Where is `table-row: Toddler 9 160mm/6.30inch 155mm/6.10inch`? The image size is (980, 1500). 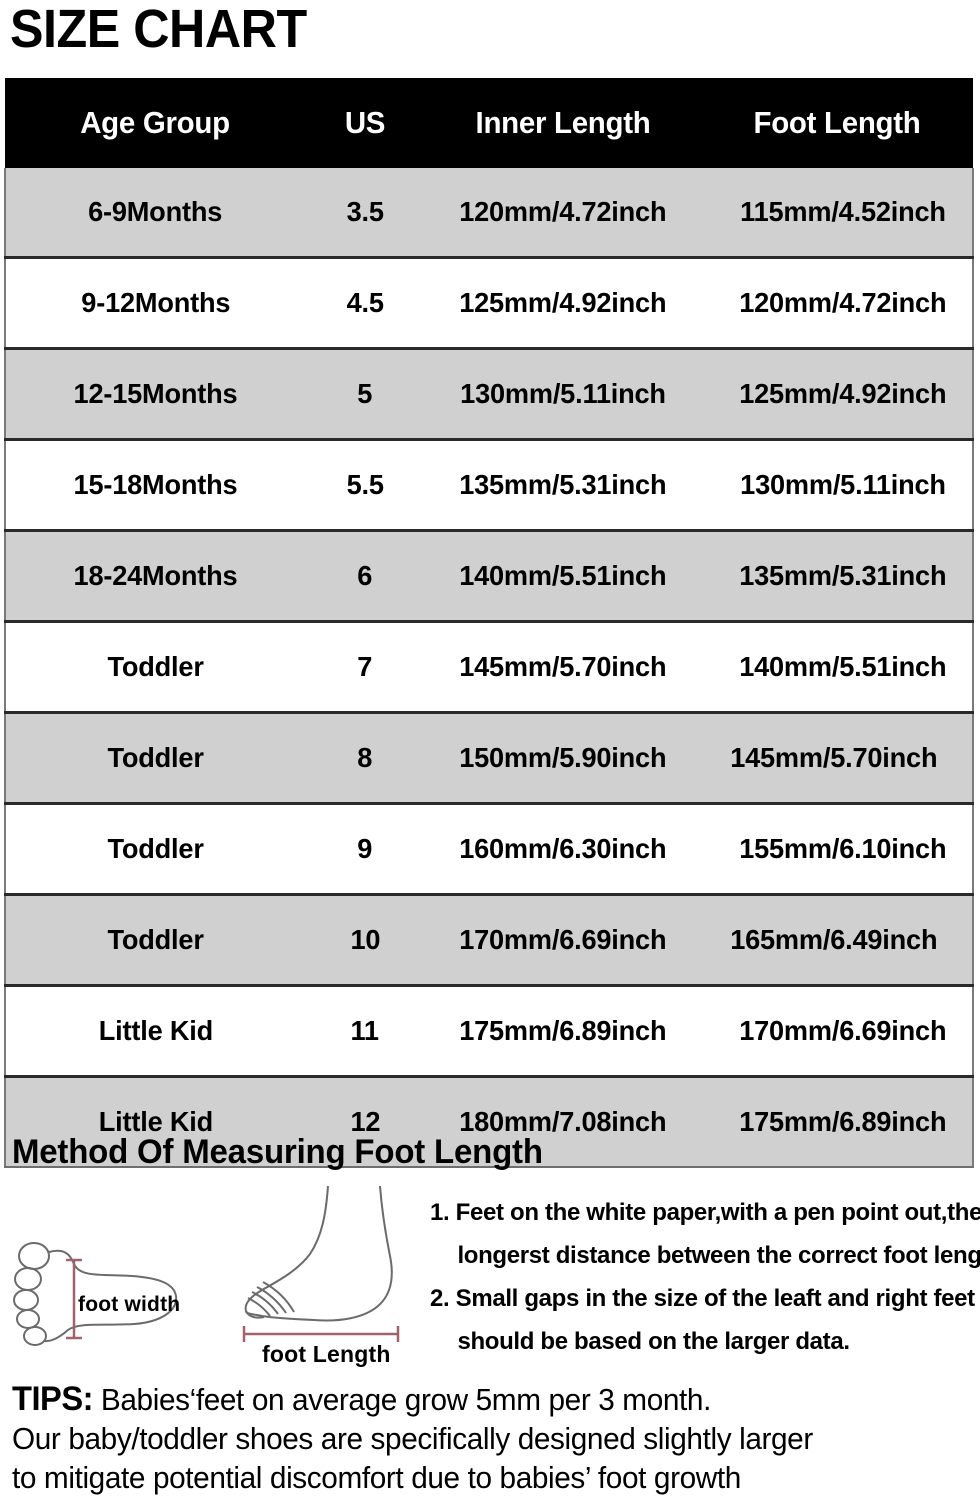 table-row: Toddler 9 160mm/6.30inch 155mm/6.10inch is located at coordinates (489, 848).